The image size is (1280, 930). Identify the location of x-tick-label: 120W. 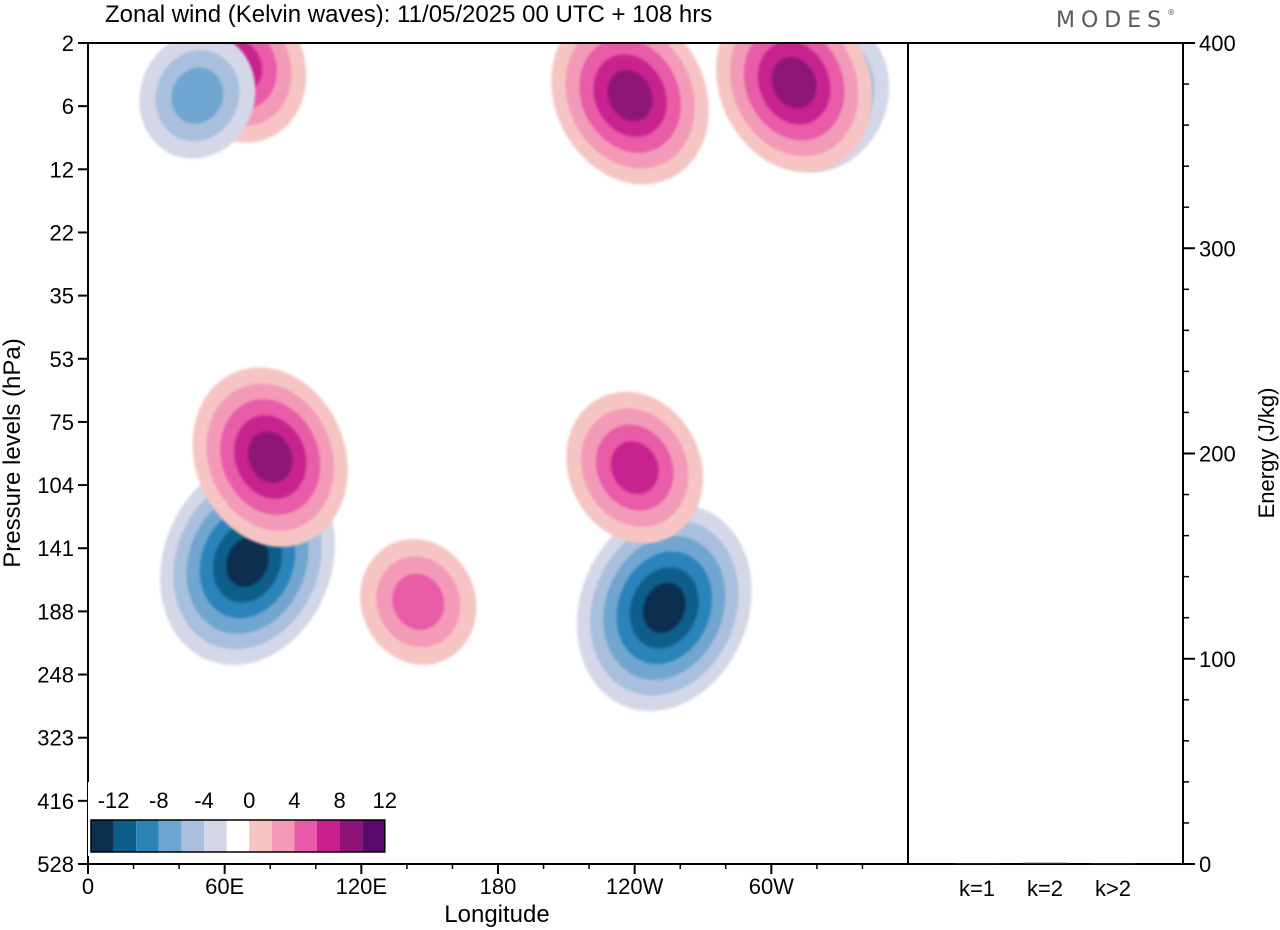
(635, 886).